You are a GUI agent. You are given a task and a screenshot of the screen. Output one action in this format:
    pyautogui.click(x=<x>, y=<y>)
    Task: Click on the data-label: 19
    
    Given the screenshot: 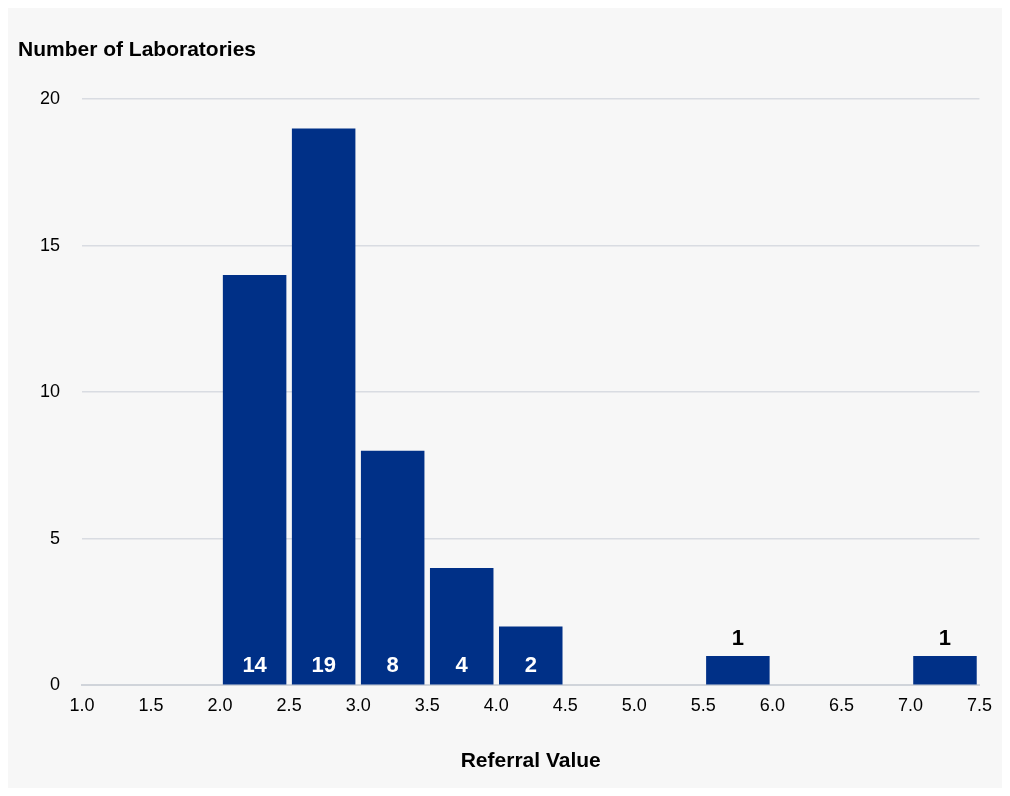 What is the action you would take?
    pyautogui.click(x=323, y=664)
    